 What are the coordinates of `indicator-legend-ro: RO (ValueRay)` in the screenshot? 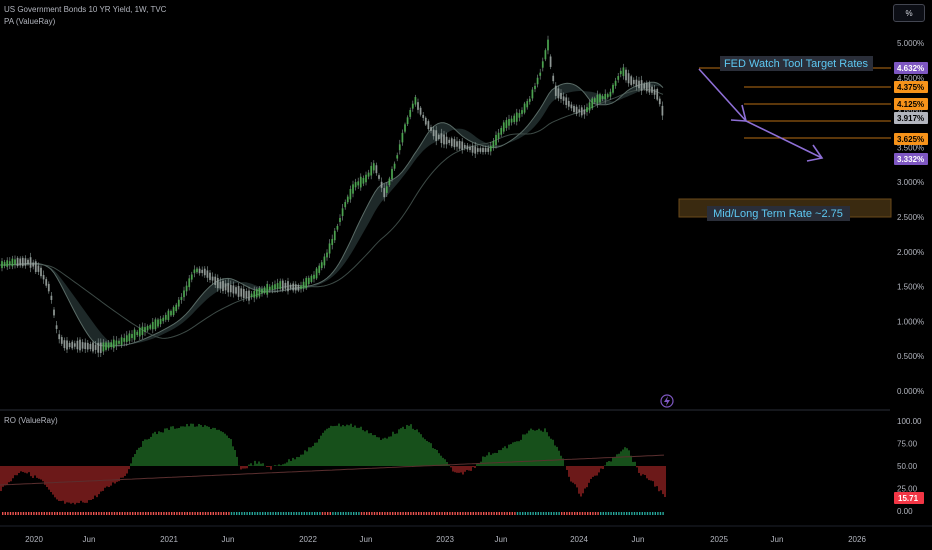 It's located at (31, 420).